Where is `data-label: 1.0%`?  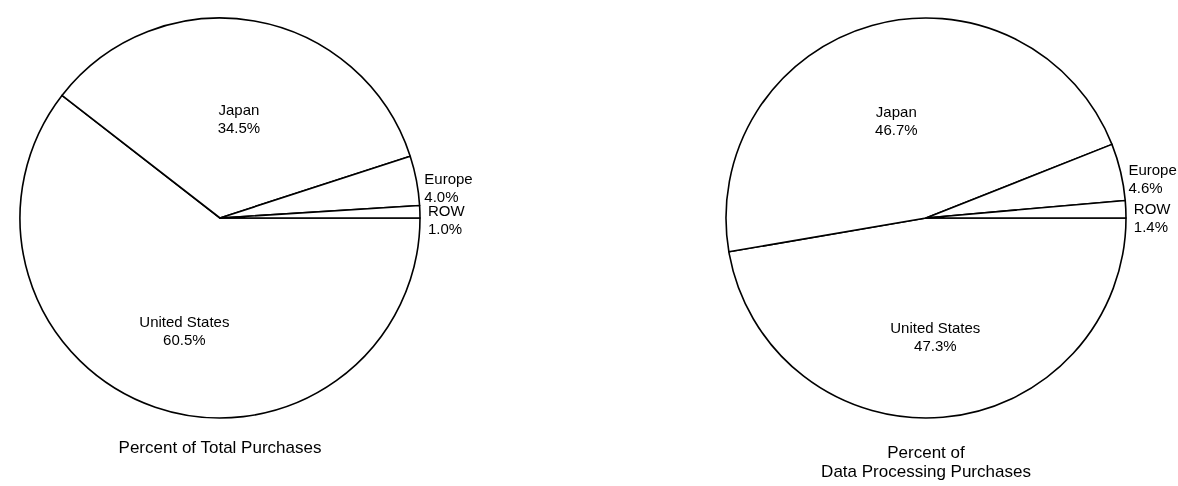 data-label: 1.0% is located at coordinates (445, 229).